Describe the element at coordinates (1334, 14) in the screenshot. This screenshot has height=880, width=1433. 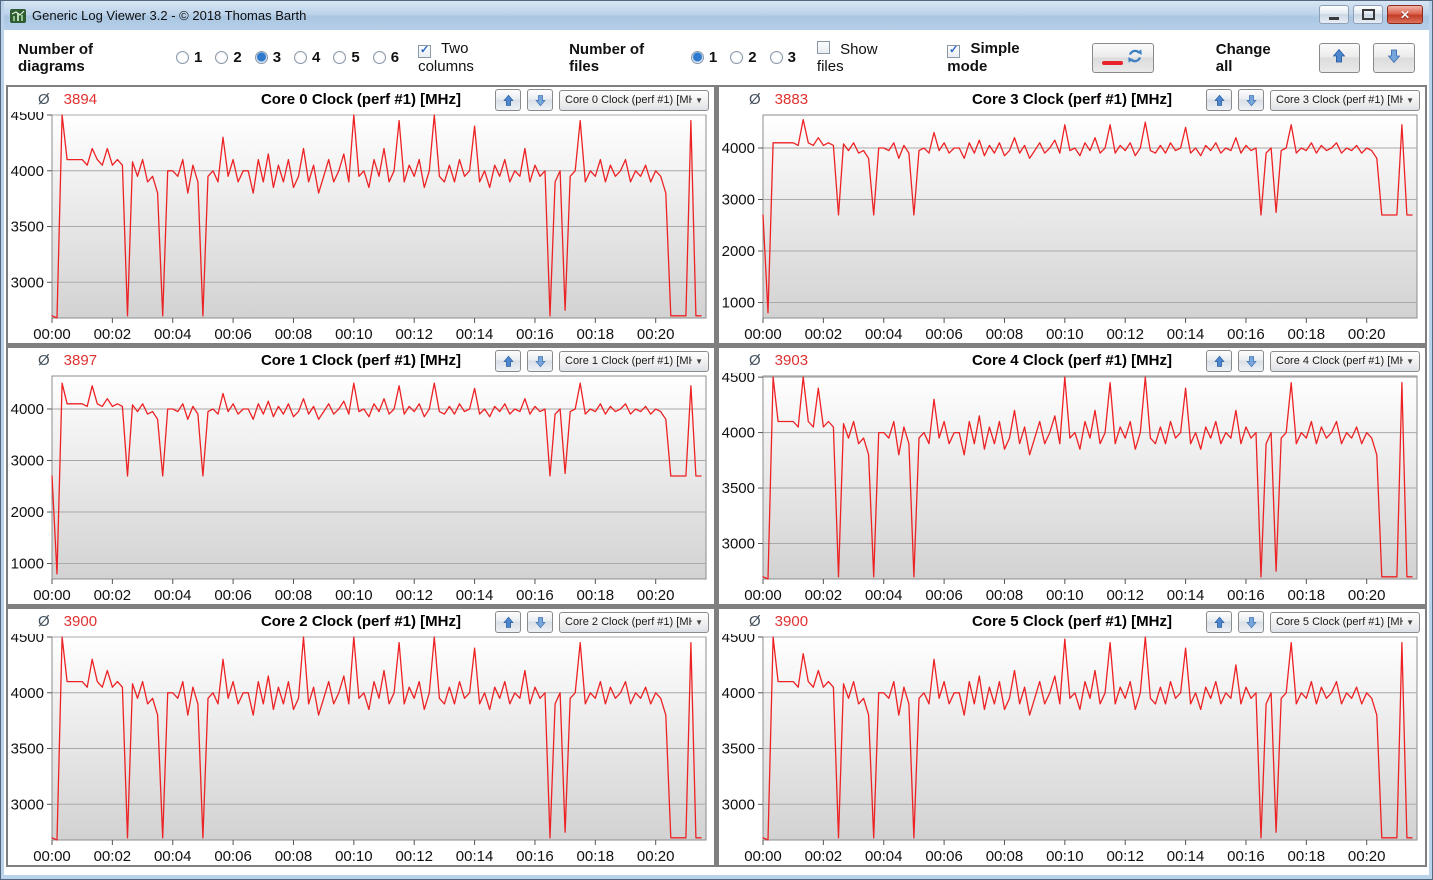
I see `minimize-button` at that location.